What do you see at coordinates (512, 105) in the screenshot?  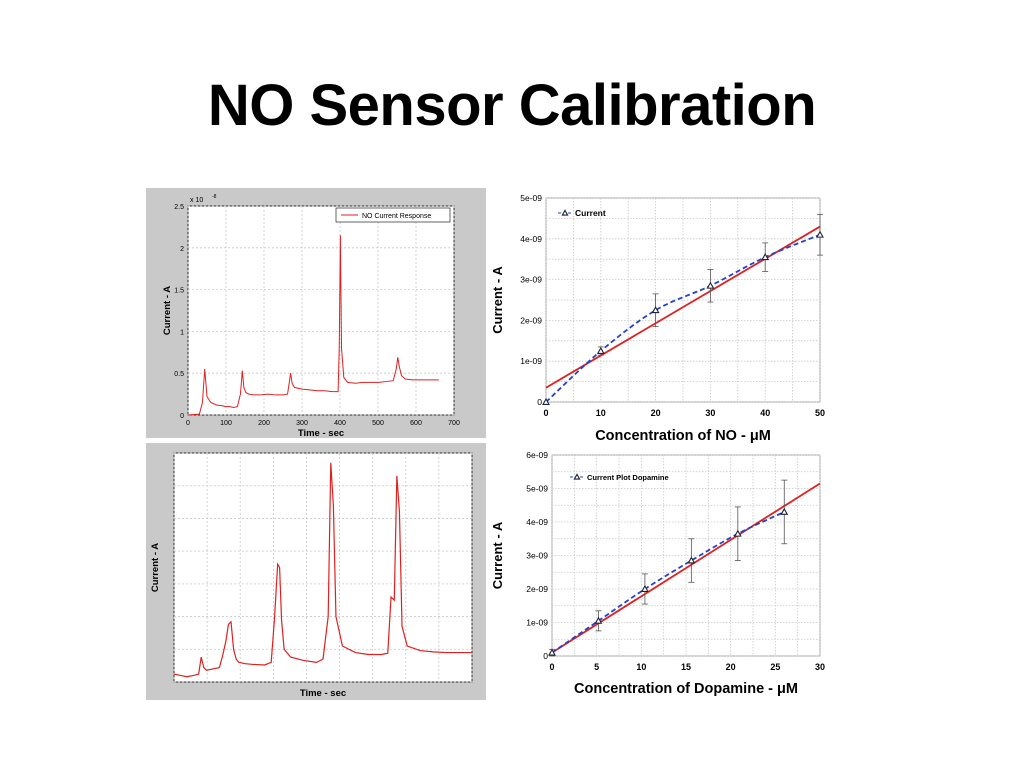 I see `slide-title: NO Sensor Calibration` at bounding box center [512, 105].